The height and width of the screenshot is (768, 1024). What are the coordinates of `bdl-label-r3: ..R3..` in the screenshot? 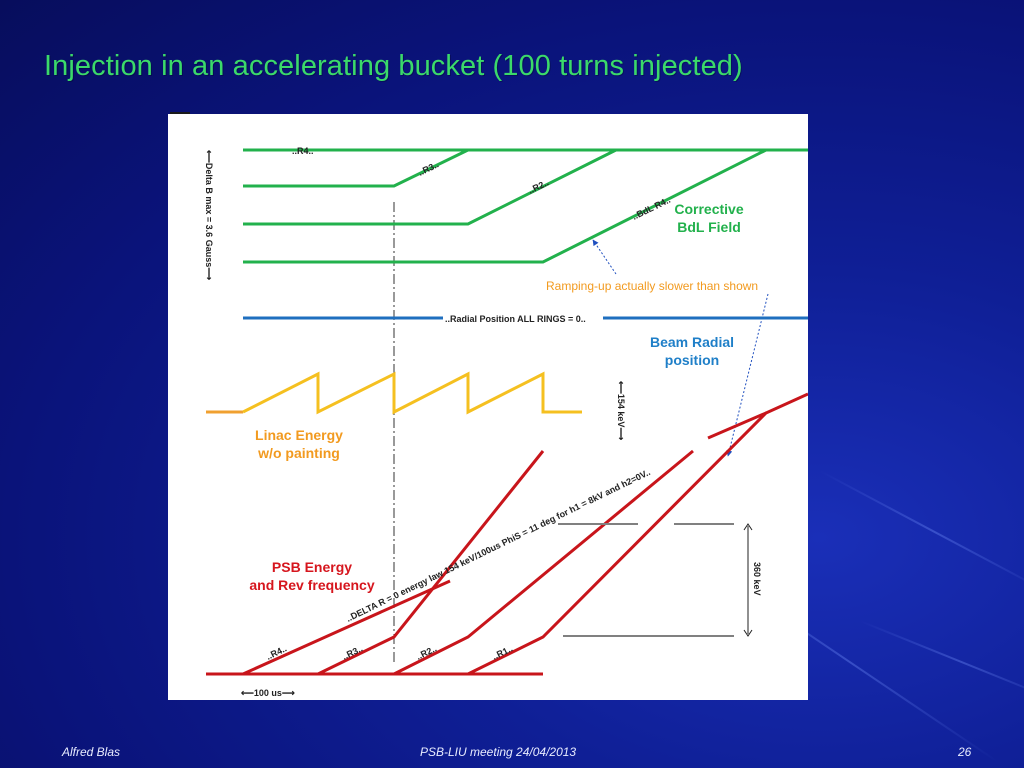 It's located at (428, 168).